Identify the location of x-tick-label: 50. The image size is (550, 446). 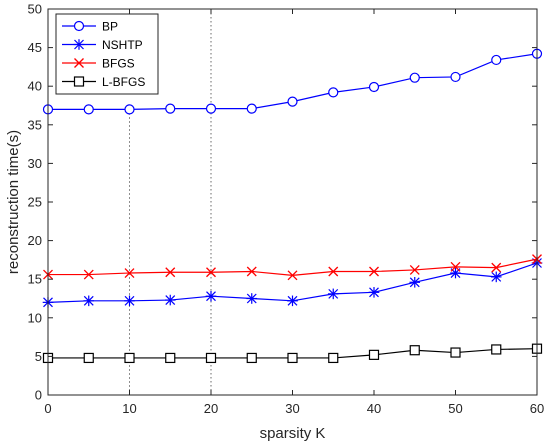
(455, 408).